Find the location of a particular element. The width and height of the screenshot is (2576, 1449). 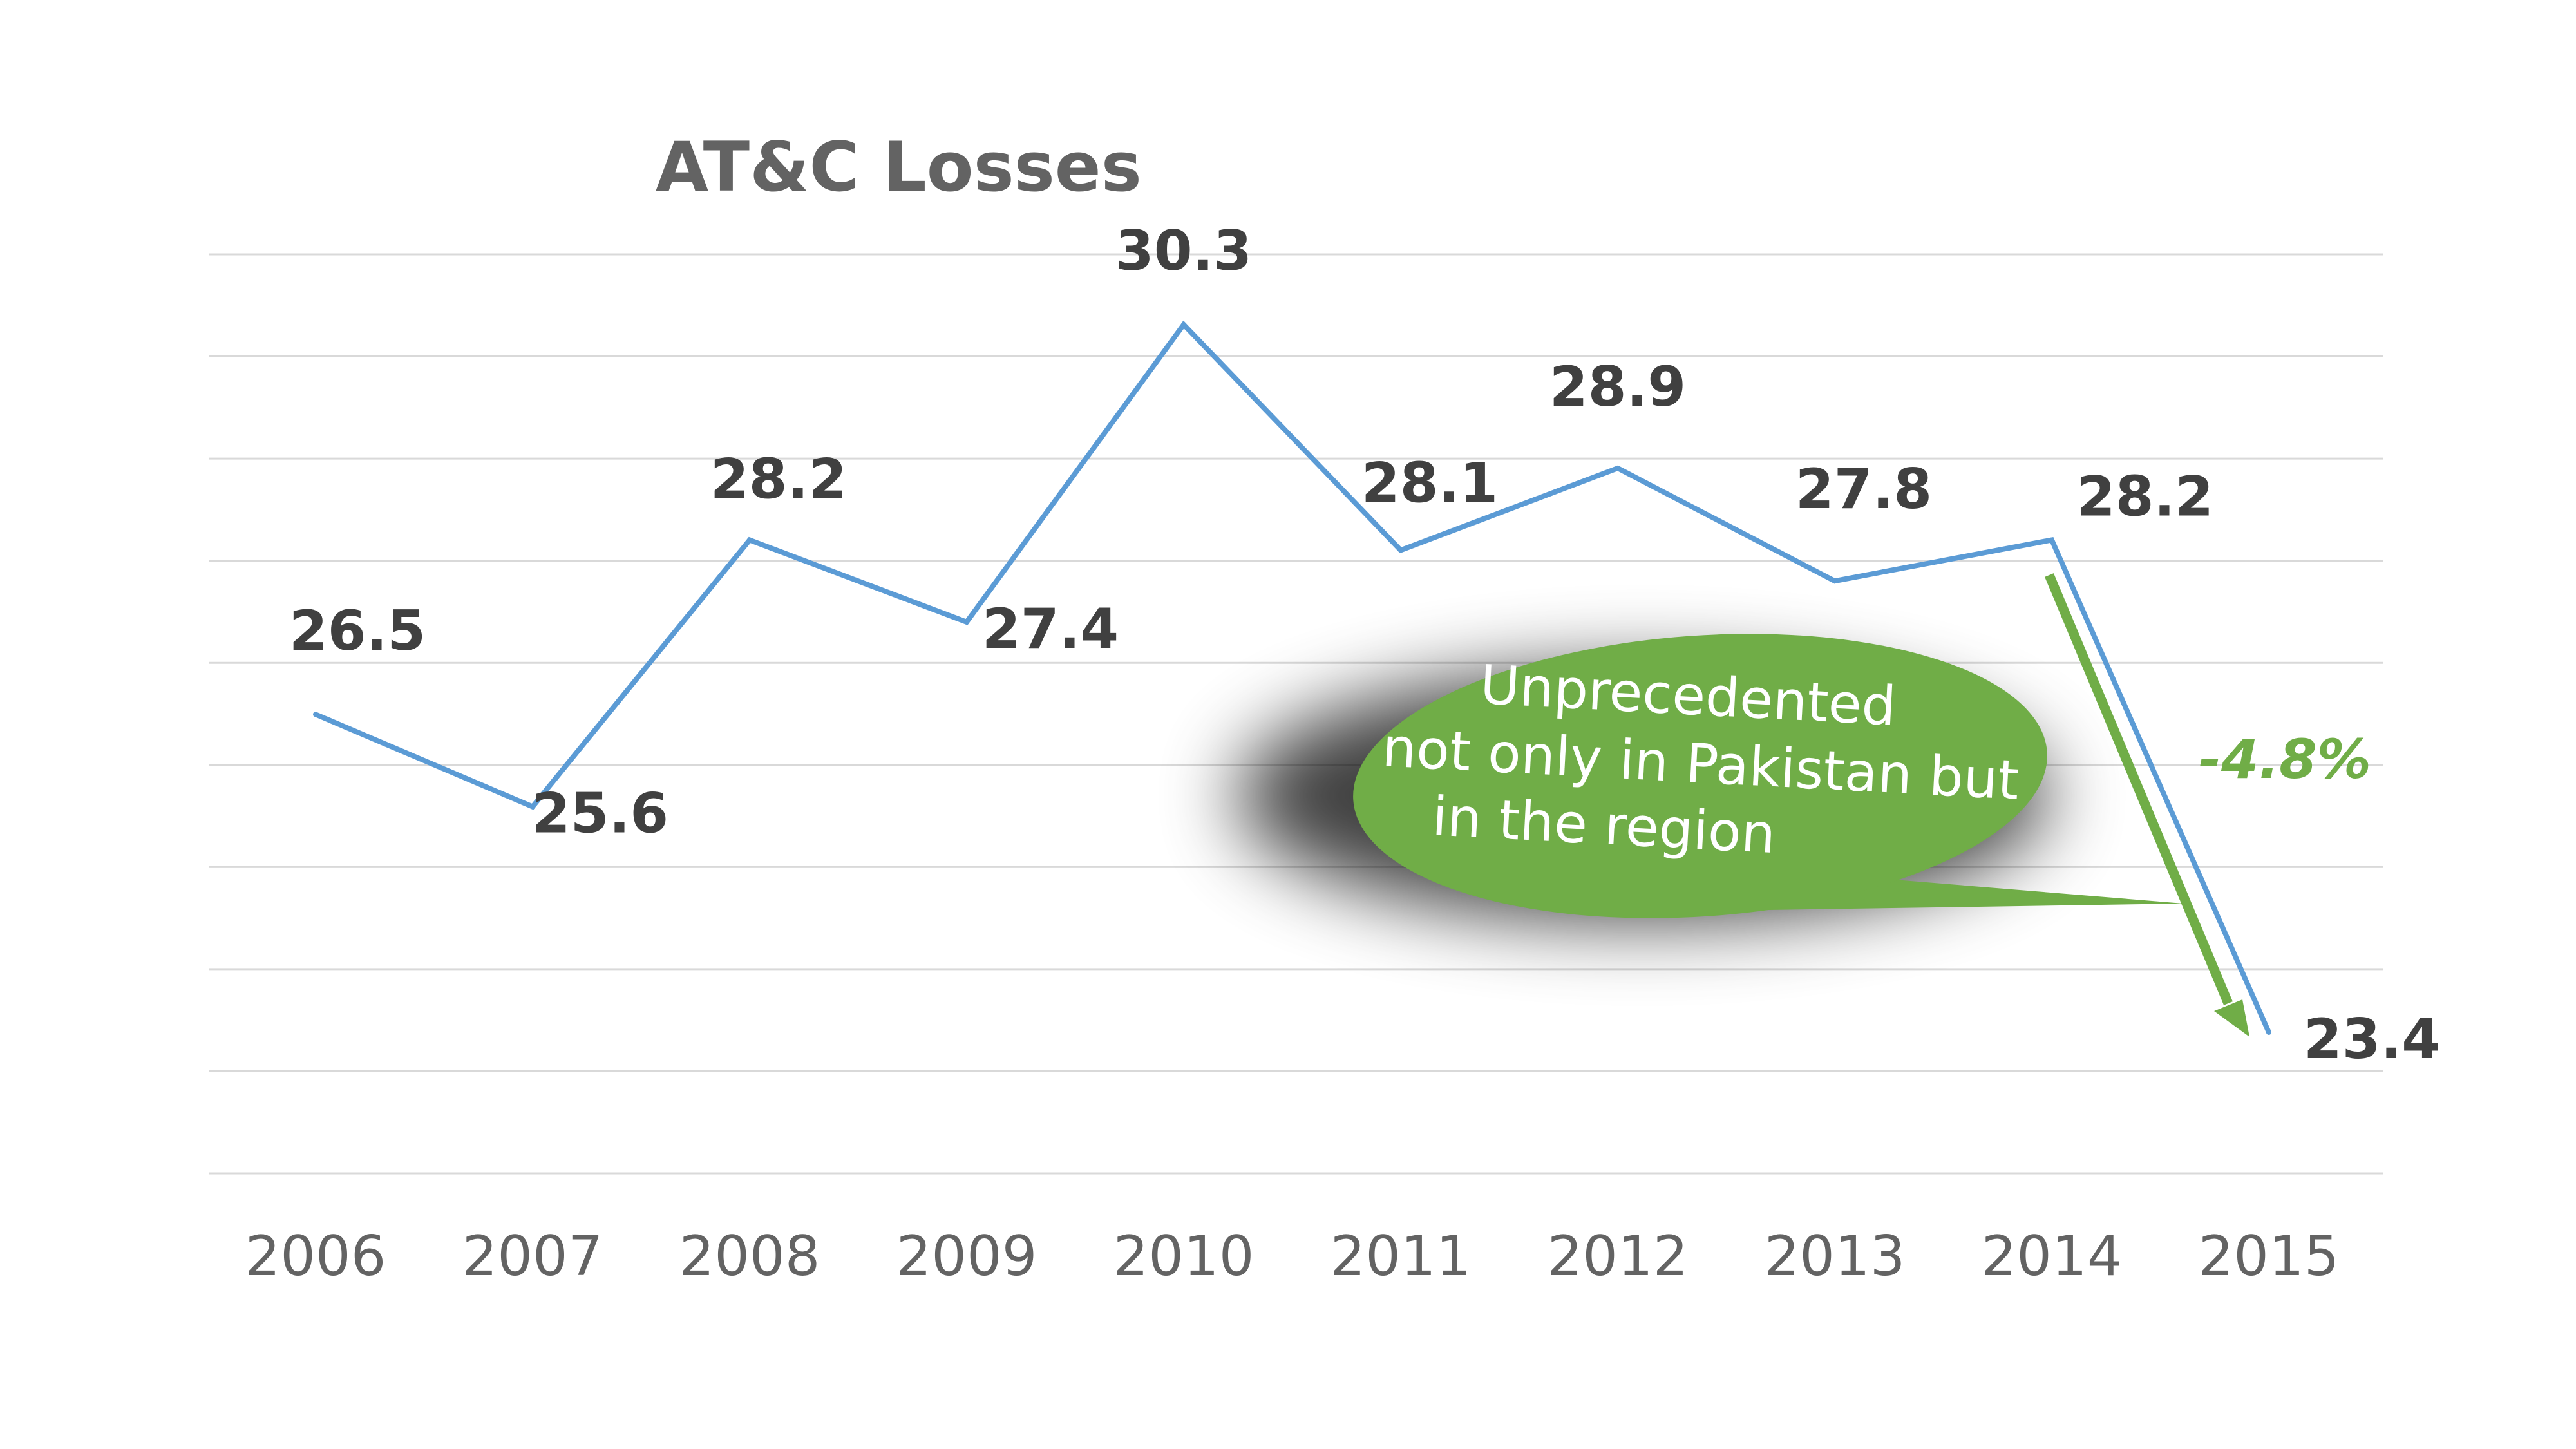

data-label-2015: 23.4 is located at coordinates (2372, 1039).